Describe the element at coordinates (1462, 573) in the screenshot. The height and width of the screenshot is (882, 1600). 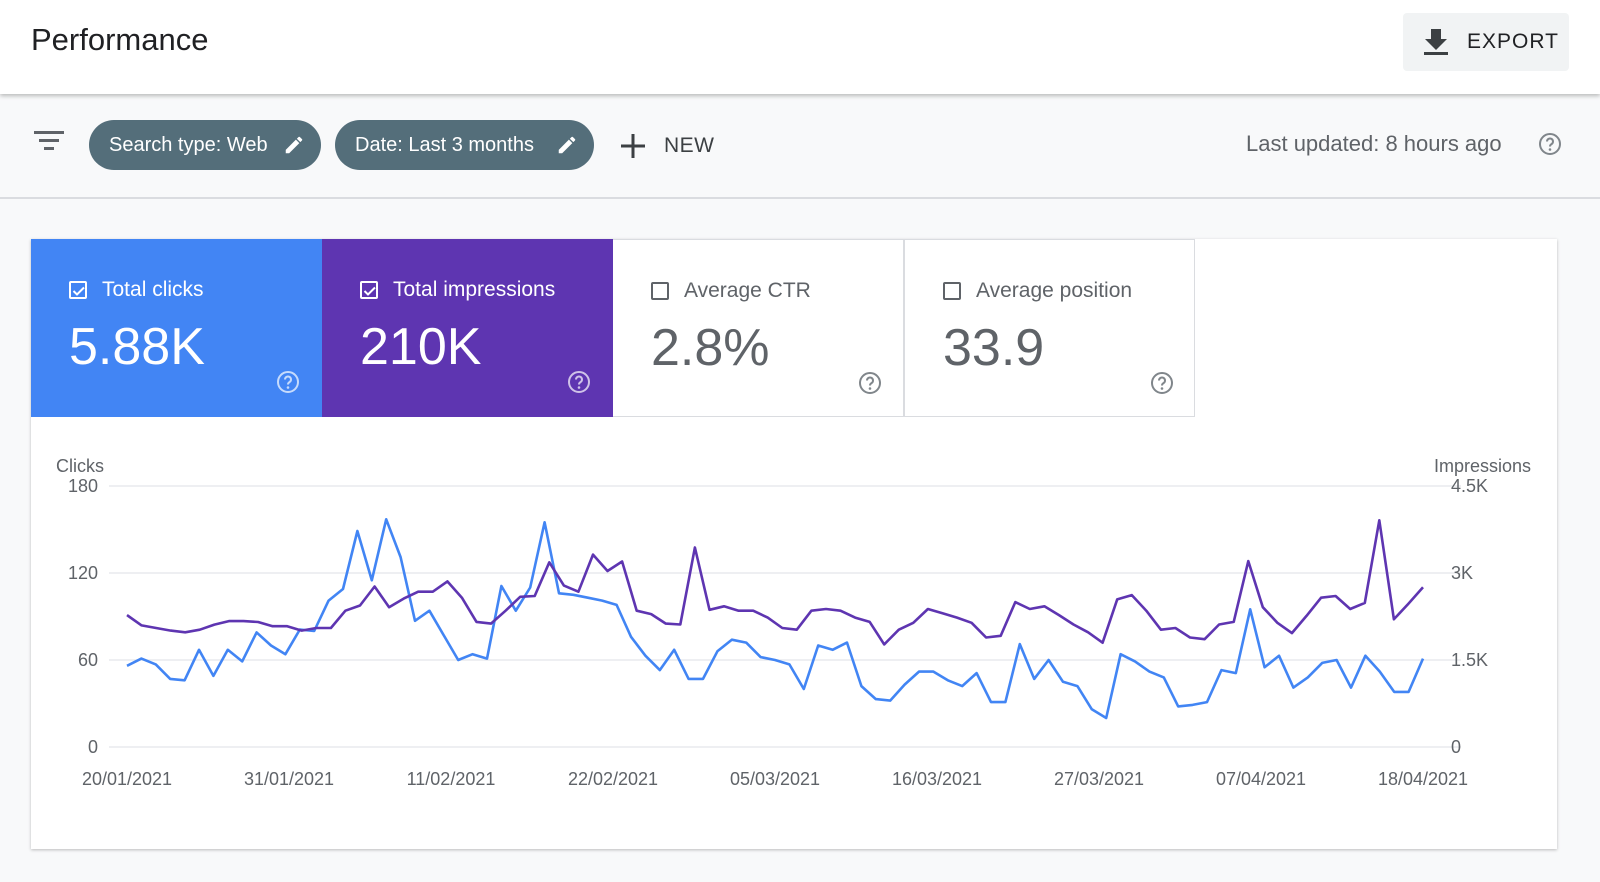
I see `right-tick-label: 3K` at that location.